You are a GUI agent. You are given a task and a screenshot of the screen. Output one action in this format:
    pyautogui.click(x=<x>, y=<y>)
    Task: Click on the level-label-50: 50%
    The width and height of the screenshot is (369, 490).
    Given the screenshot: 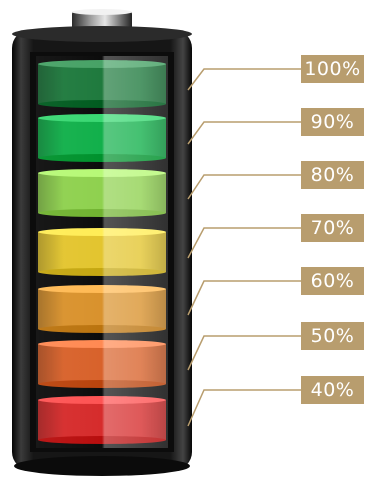 What is the action you would take?
    pyautogui.click(x=332, y=336)
    